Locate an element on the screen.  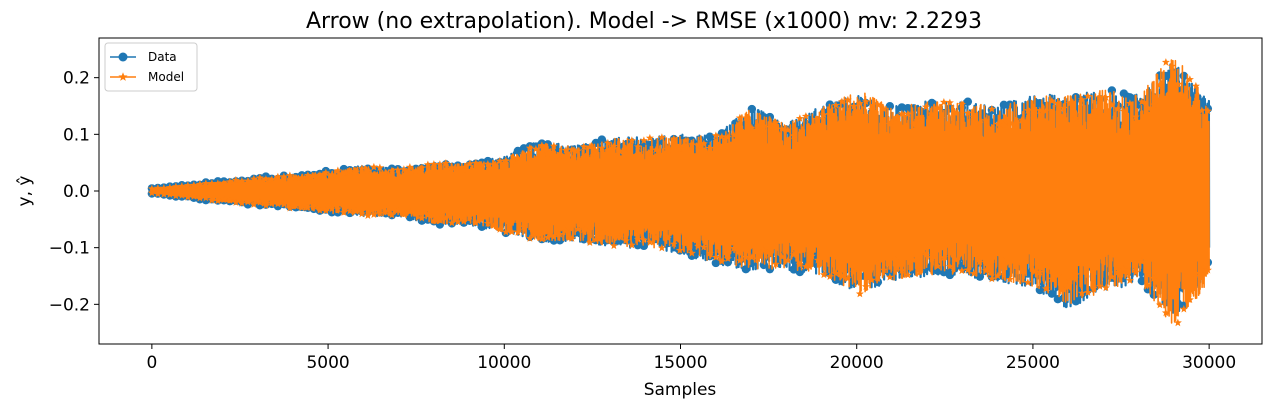
legend-box is located at coordinates (151, 67).